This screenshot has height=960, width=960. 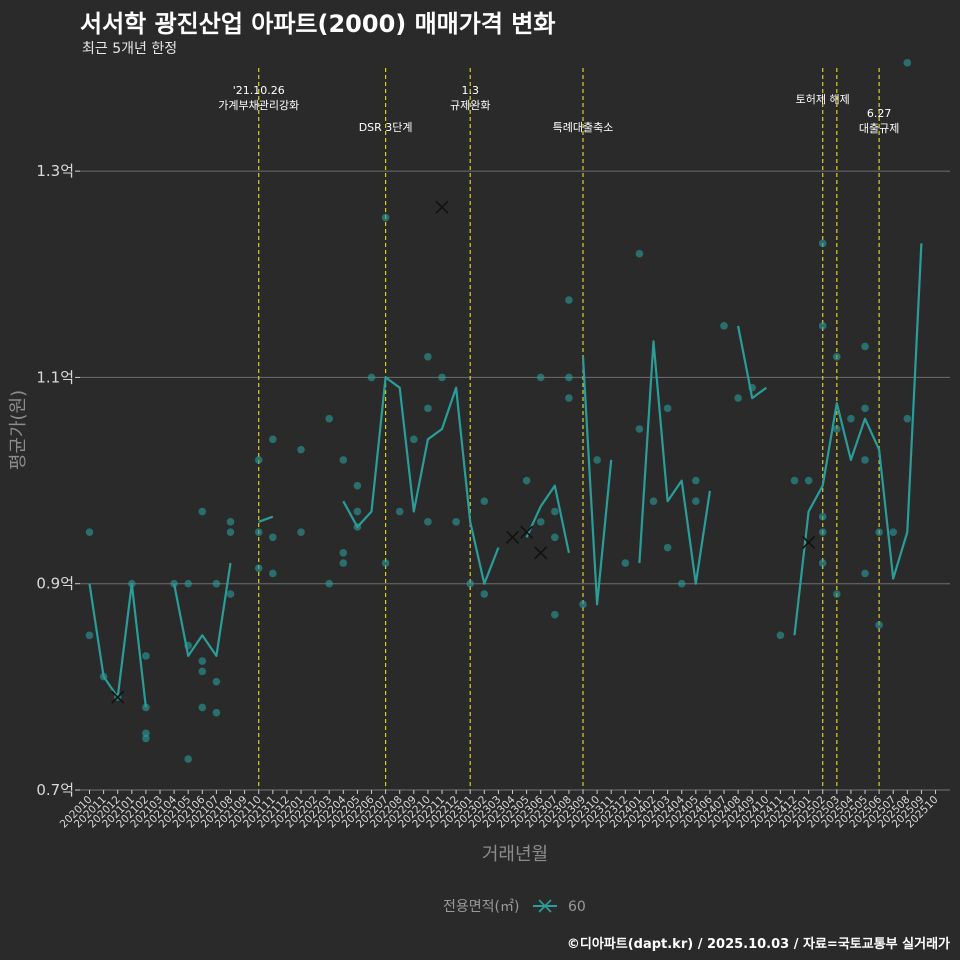 What do you see at coordinates (470, 105) in the screenshot?
I see `event-annotation: 규제완화` at bounding box center [470, 105].